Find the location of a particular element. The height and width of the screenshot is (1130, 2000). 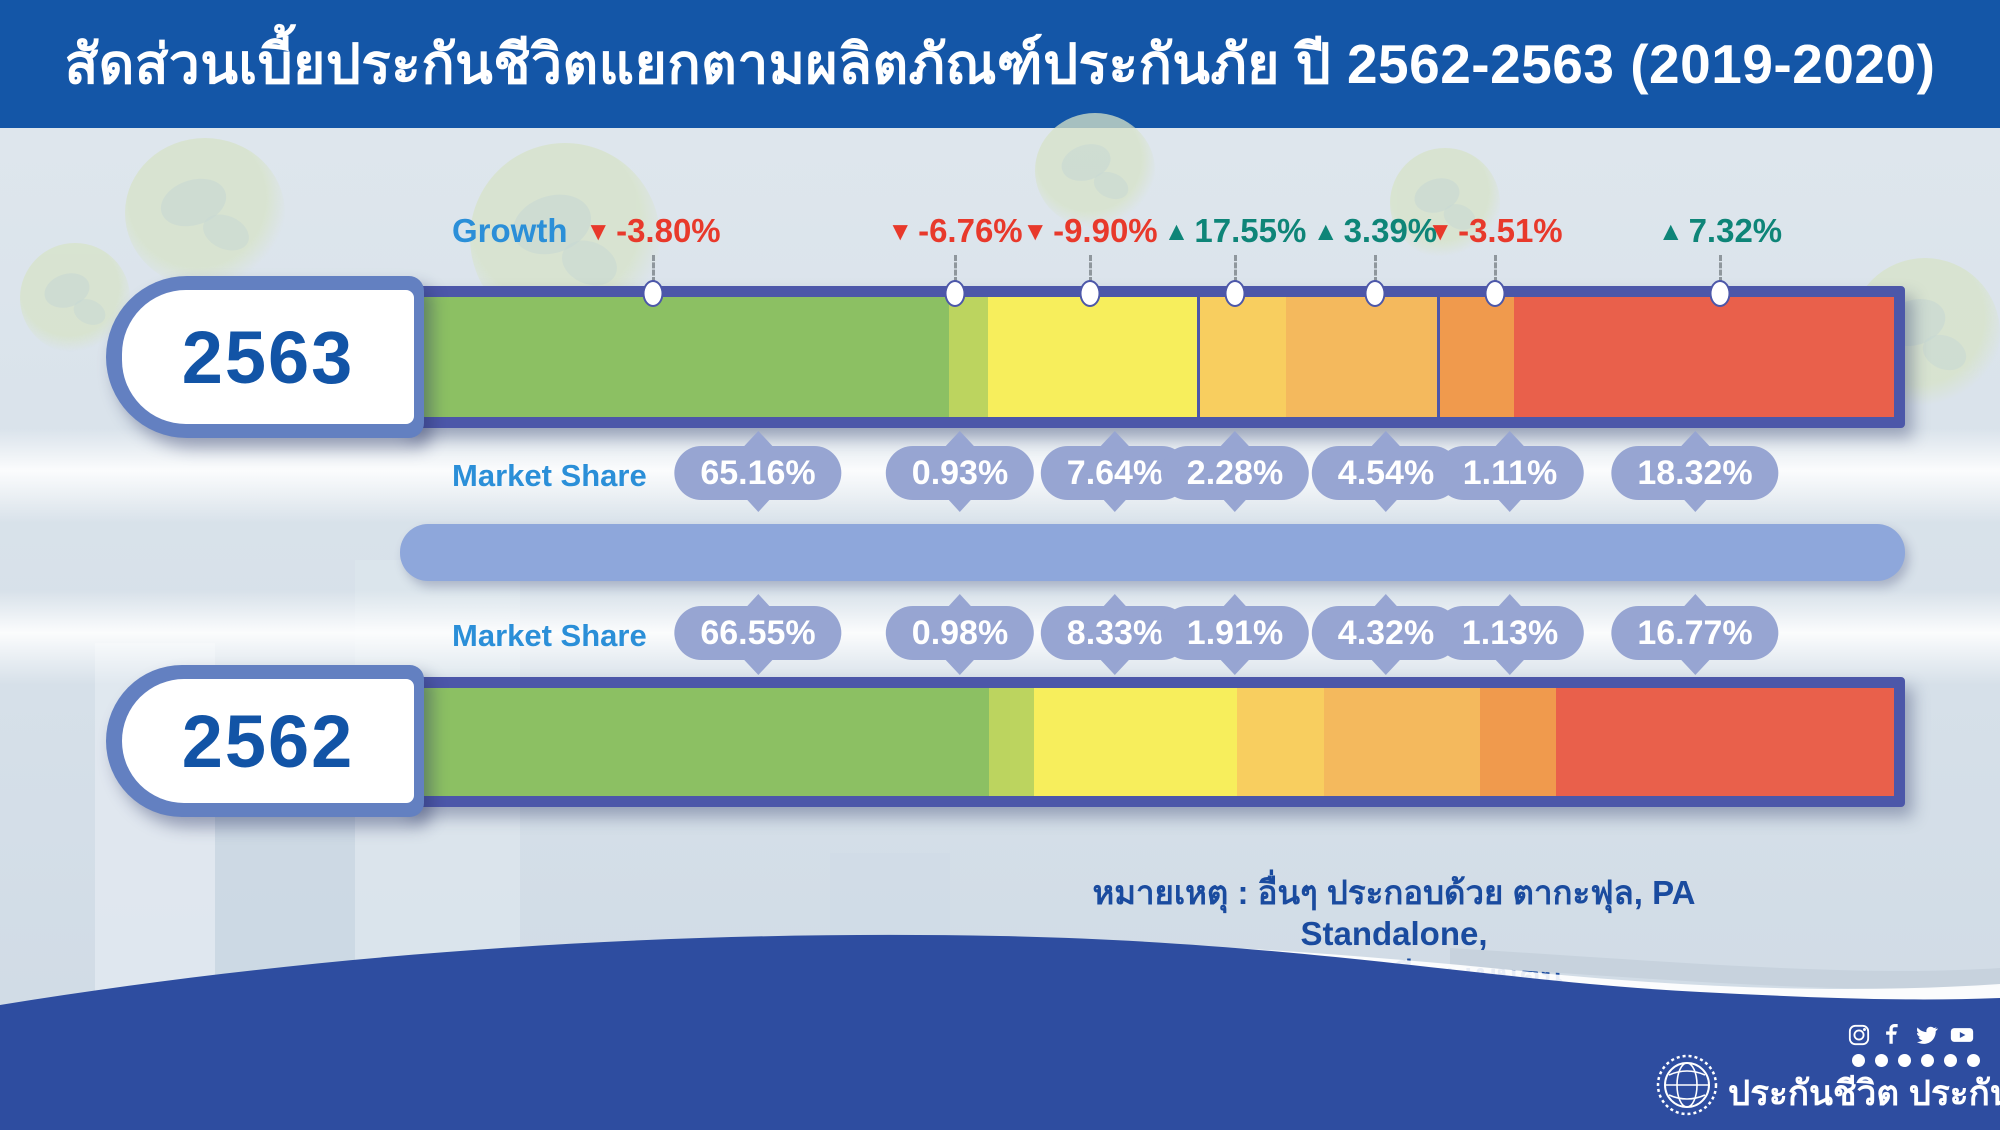

growth-value: ▲ 7.32% is located at coordinates (1720, 231).